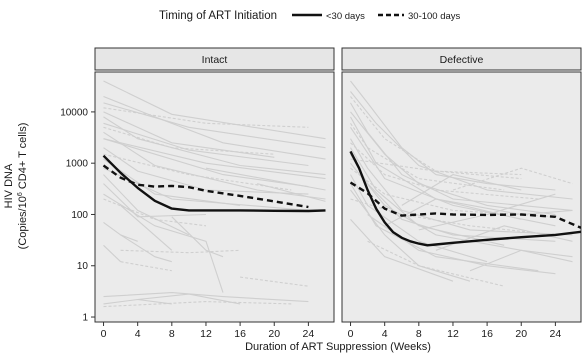 This screenshot has width=584, height=354. I want to click on legend-label: 30-100 days, so click(434, 16).